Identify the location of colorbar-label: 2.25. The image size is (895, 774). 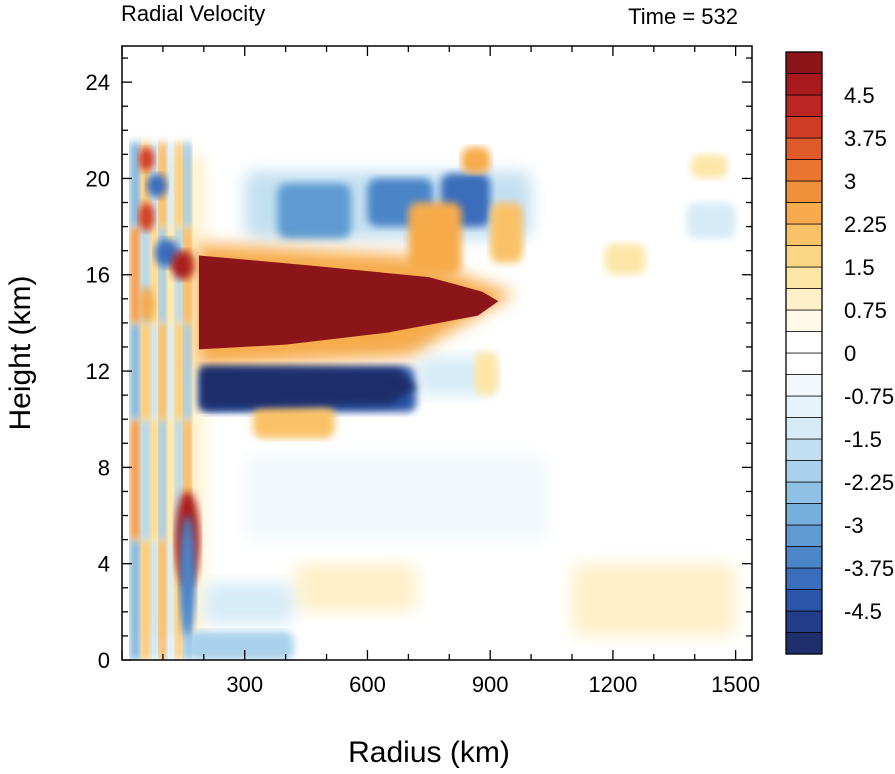
(865, 224).